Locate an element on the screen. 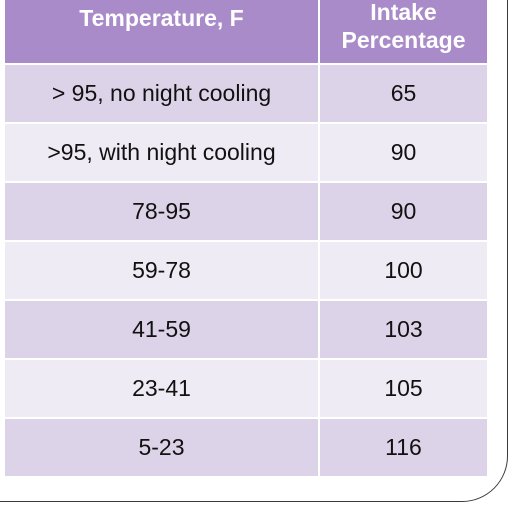 This screenshot has height=508, width=512. cell-intake: 116 is located at coordinates (403, 446).